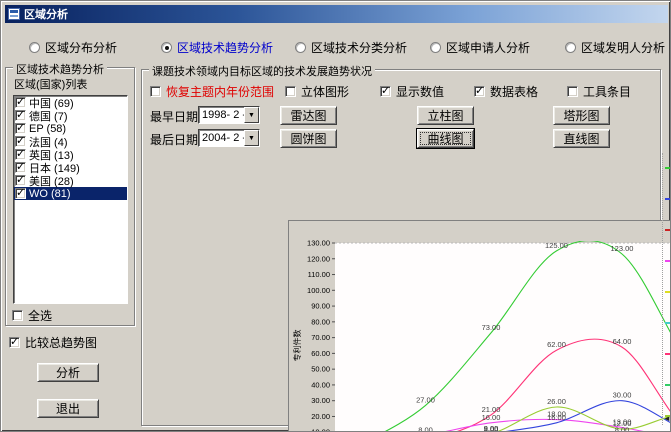 Image resolution: width=671 pixels, height=432 pixels. What do you see at coordinates (412, 91) in the screenshot?
I see `option-checkbox-3: 显示数值` at bounding box center [412, 91].